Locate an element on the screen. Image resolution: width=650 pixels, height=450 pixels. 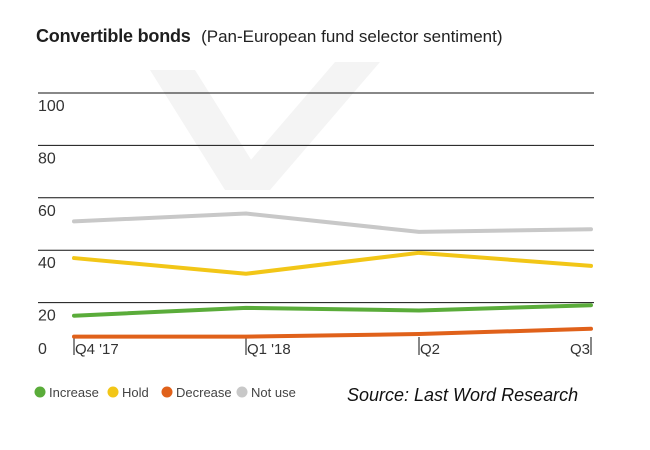
legend-label: Not use is located at coordinates (273, 392).